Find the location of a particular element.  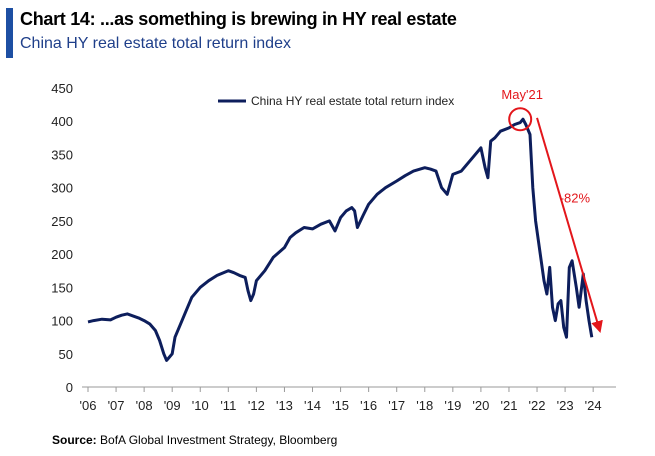

x-tick-label: '20 is located at coordinates (480, 405).